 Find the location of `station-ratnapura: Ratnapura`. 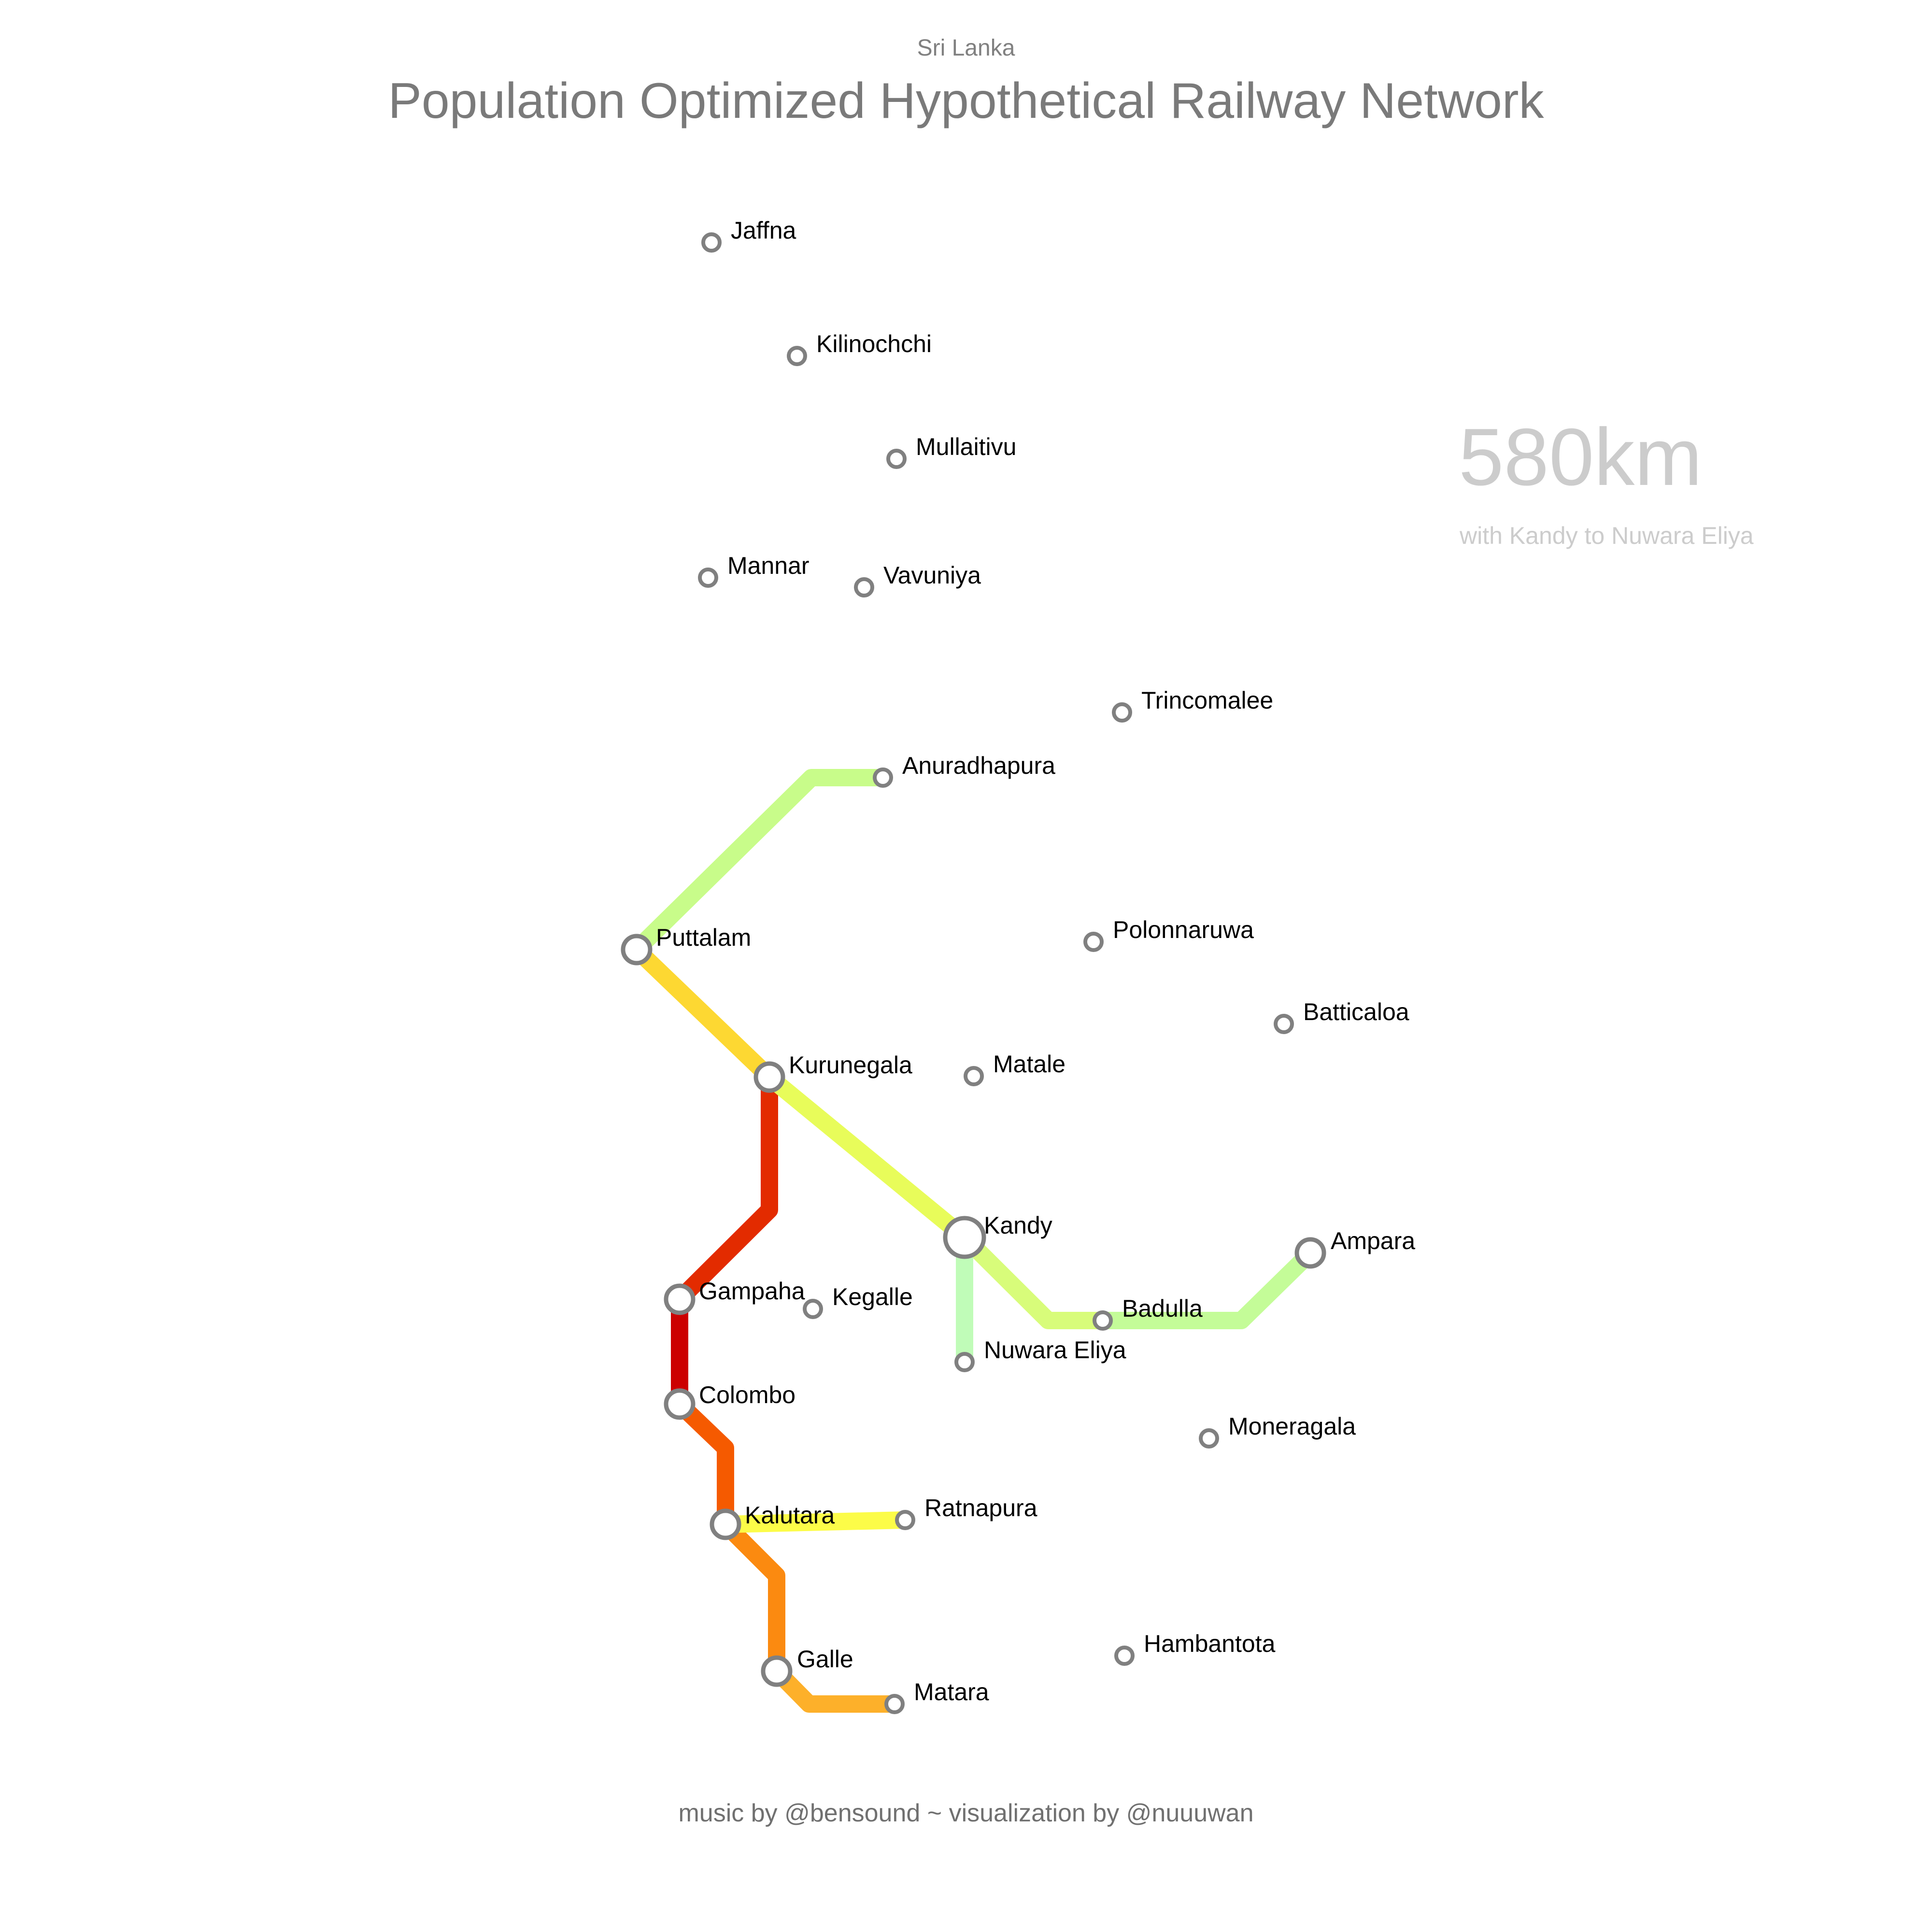

station-ratnapura: Ratnapura is located at coordinates (966, 1512).